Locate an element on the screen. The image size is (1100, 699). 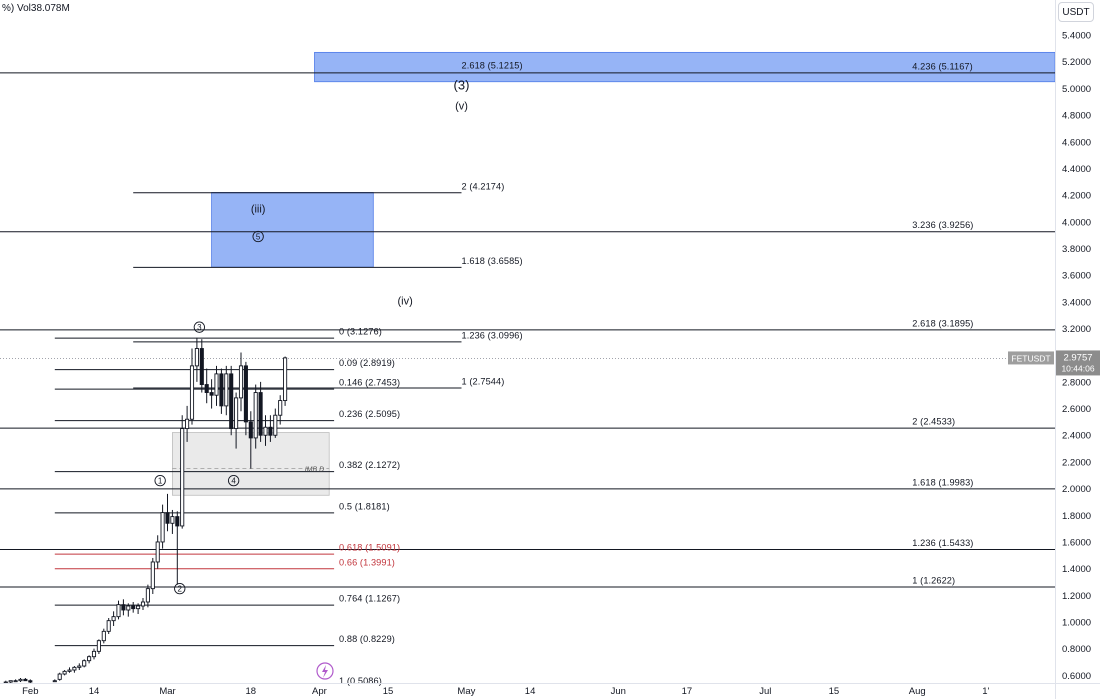
price-tick-label: 2.6000 is located at coordinates (1076, 409).